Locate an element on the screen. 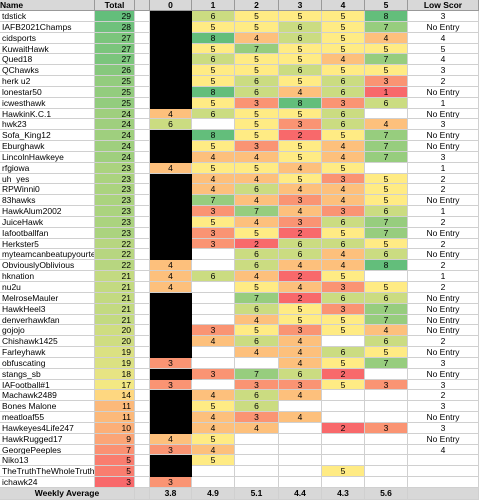  weekly-average: 5.1 is located at coordinates (257, 493).